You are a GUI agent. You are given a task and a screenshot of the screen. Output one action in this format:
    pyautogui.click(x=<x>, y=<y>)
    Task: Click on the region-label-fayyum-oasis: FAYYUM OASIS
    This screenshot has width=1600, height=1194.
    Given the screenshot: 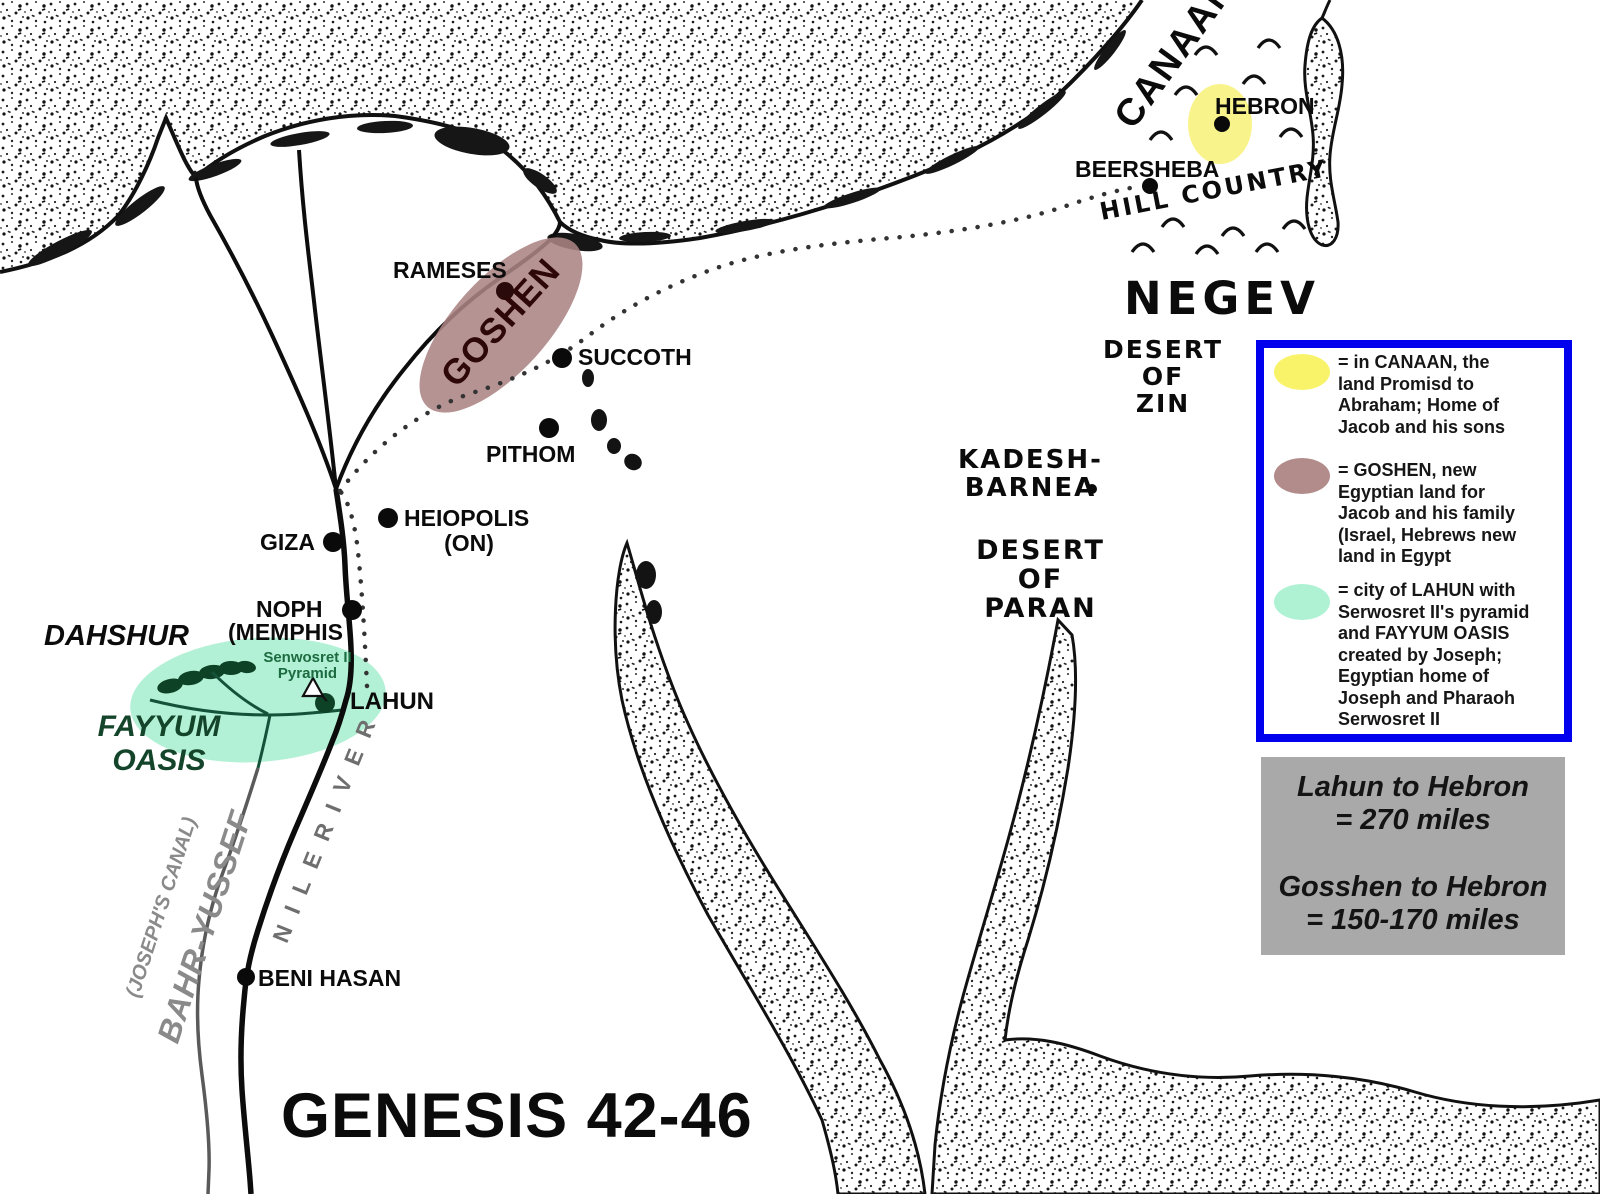 What is the action you would take?
    pyautogui.click(x=159, y=743)
    